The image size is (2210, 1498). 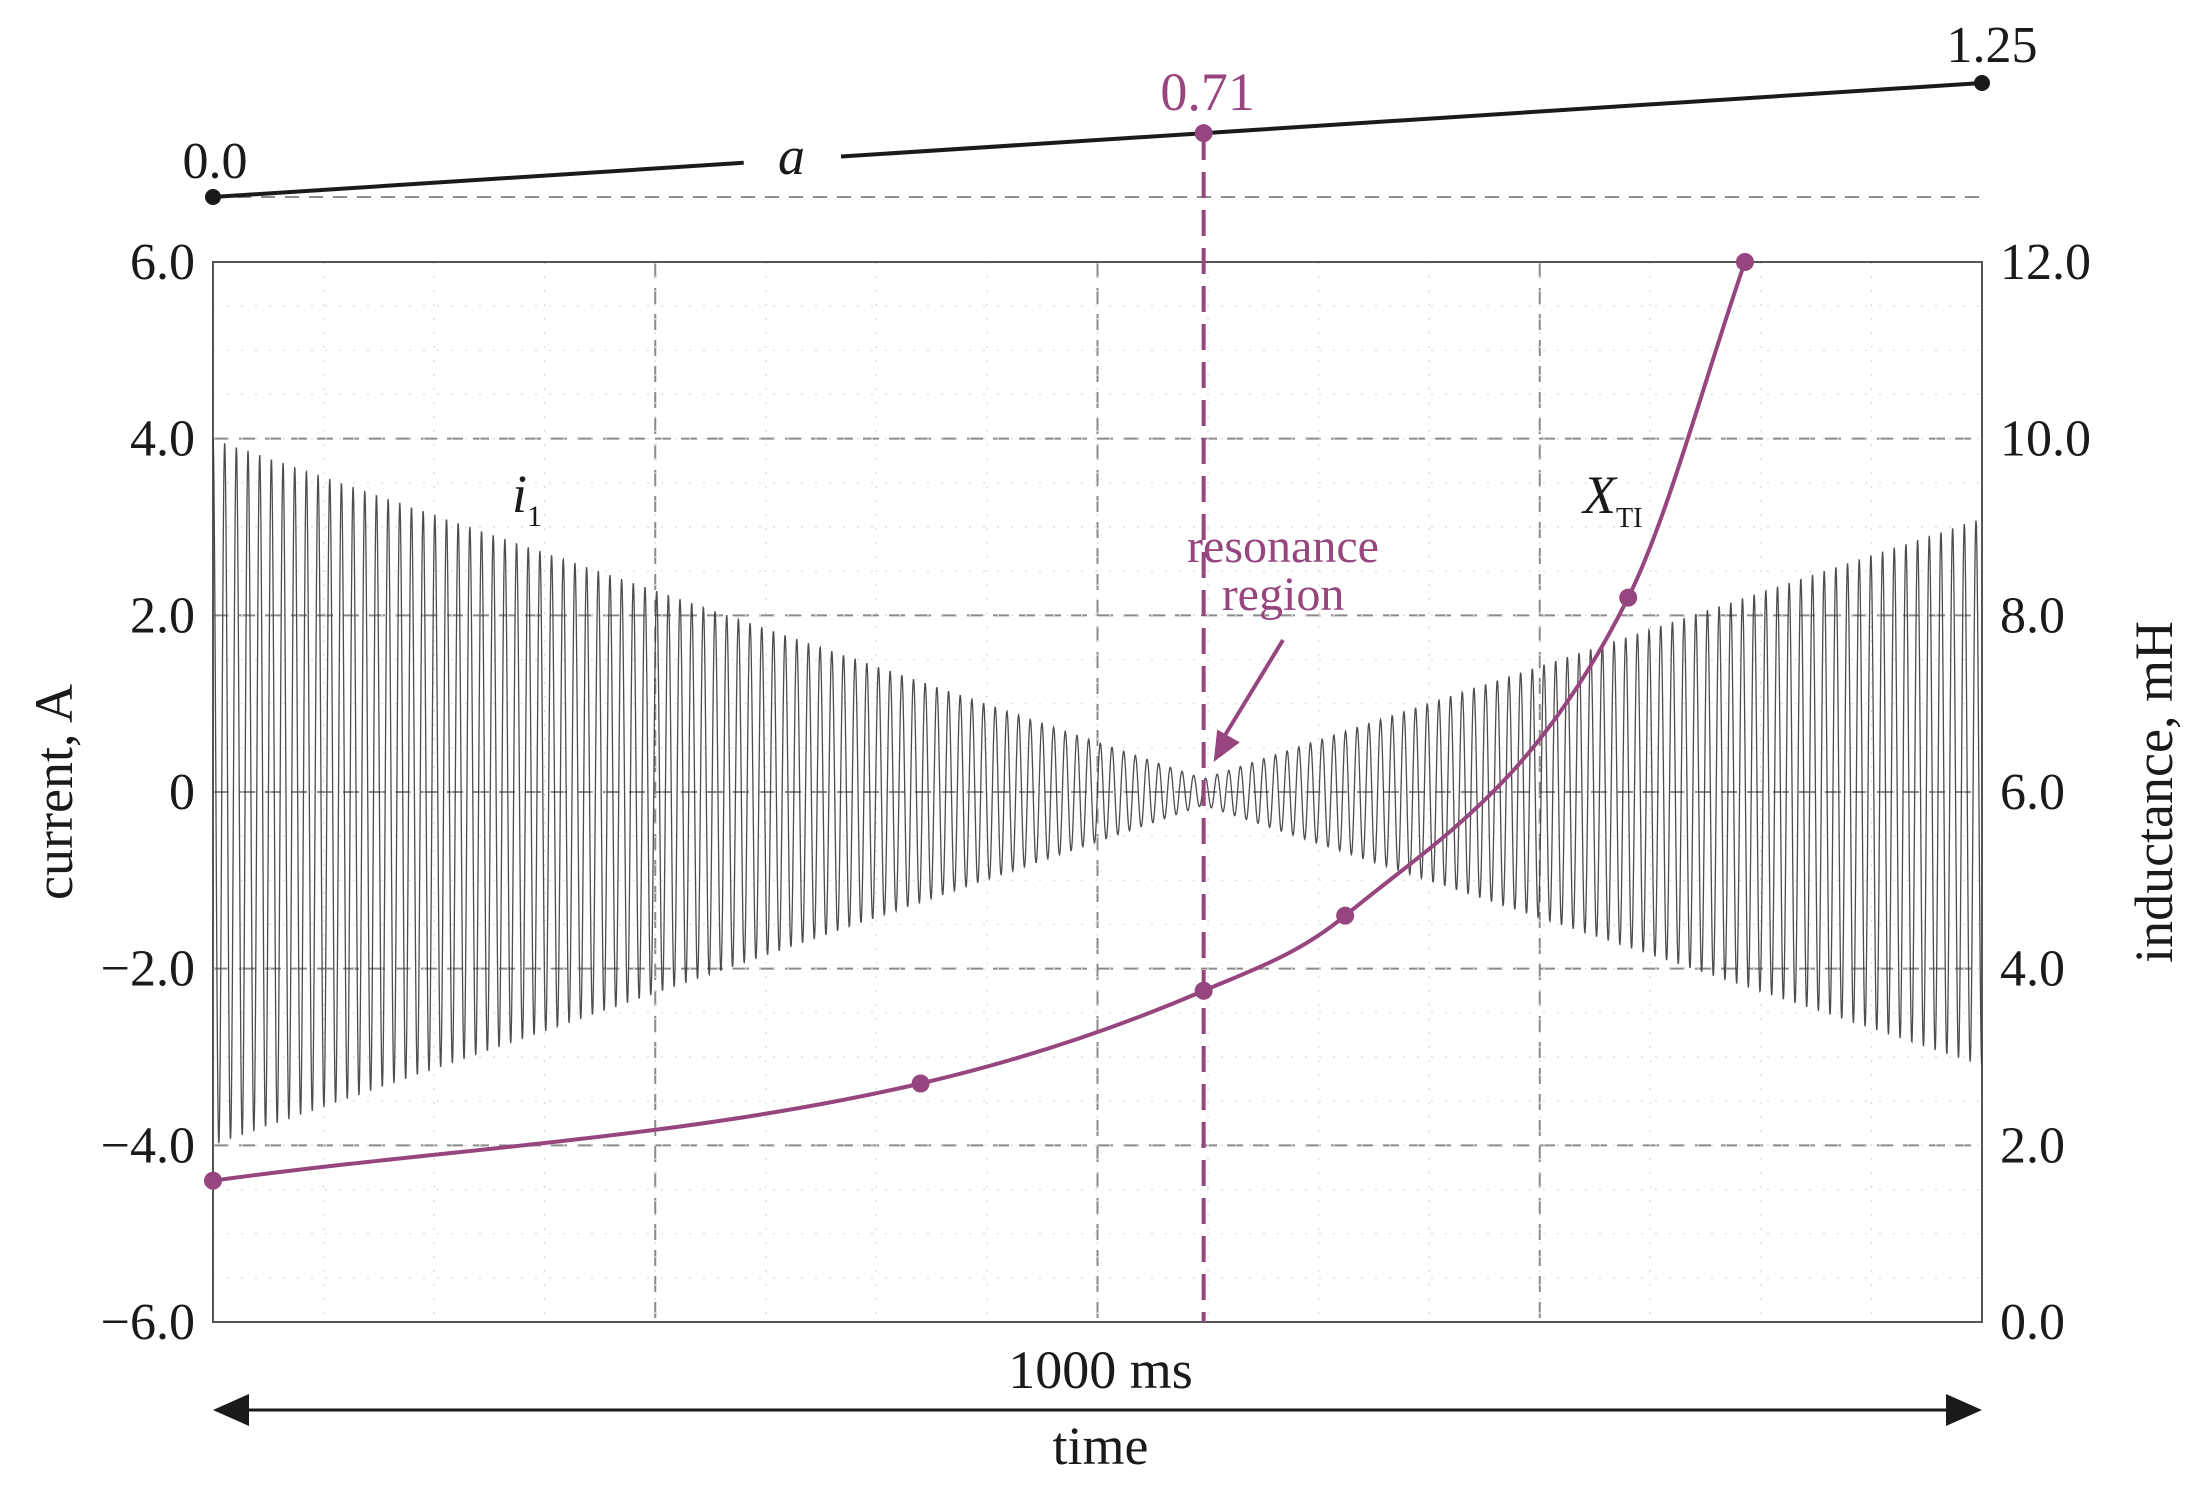 What do you see at coordinates (2032, 969) in the screenshot?
I see `y-right-tick-label: 4.0` at bounding box center [2032, 969].